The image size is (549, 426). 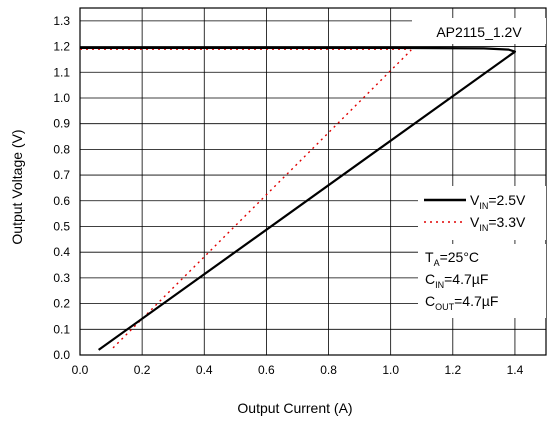 I want to click on x-tick-label: 0.4, so click(x=204, y=370).